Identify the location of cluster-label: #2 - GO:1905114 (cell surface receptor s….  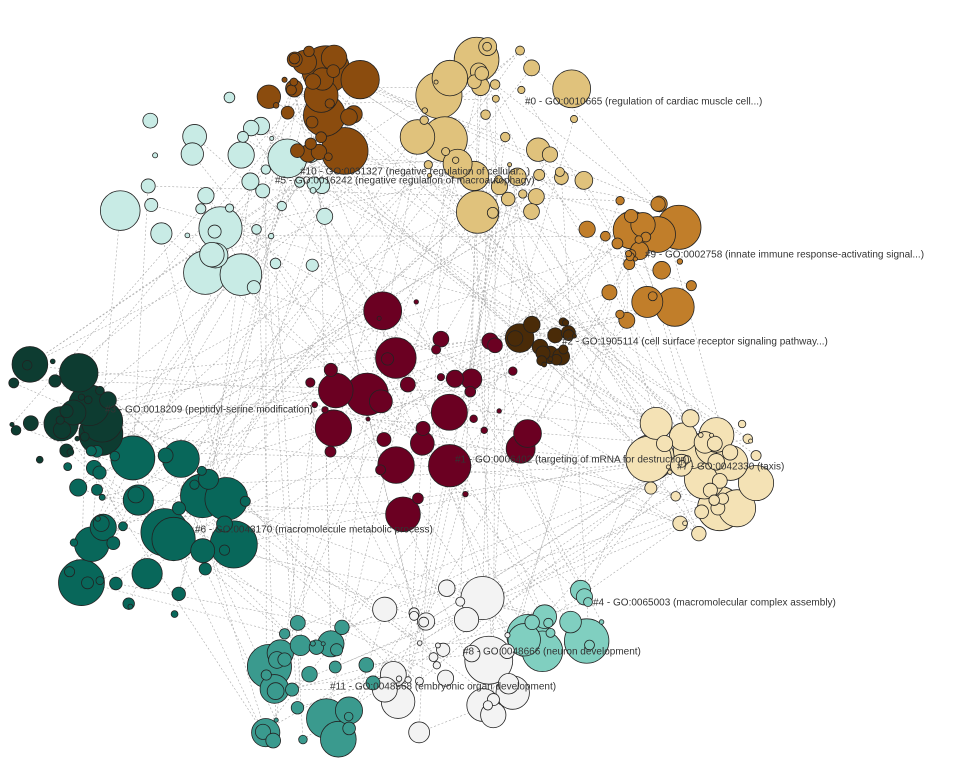
(695, 342).